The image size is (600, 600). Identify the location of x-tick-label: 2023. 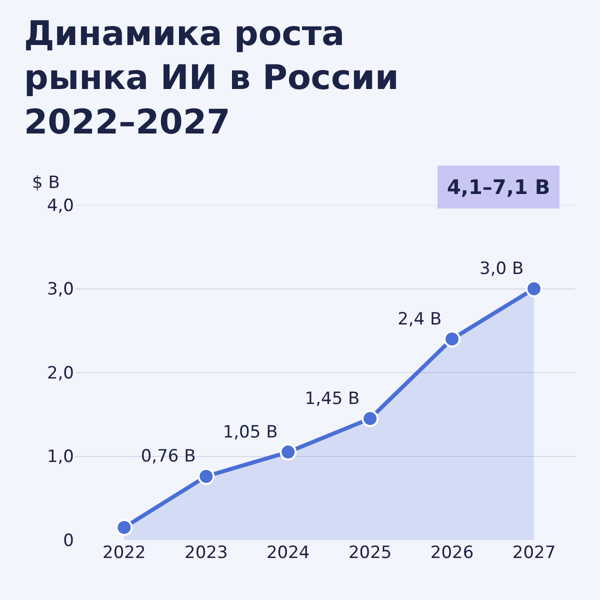
(206, 553).